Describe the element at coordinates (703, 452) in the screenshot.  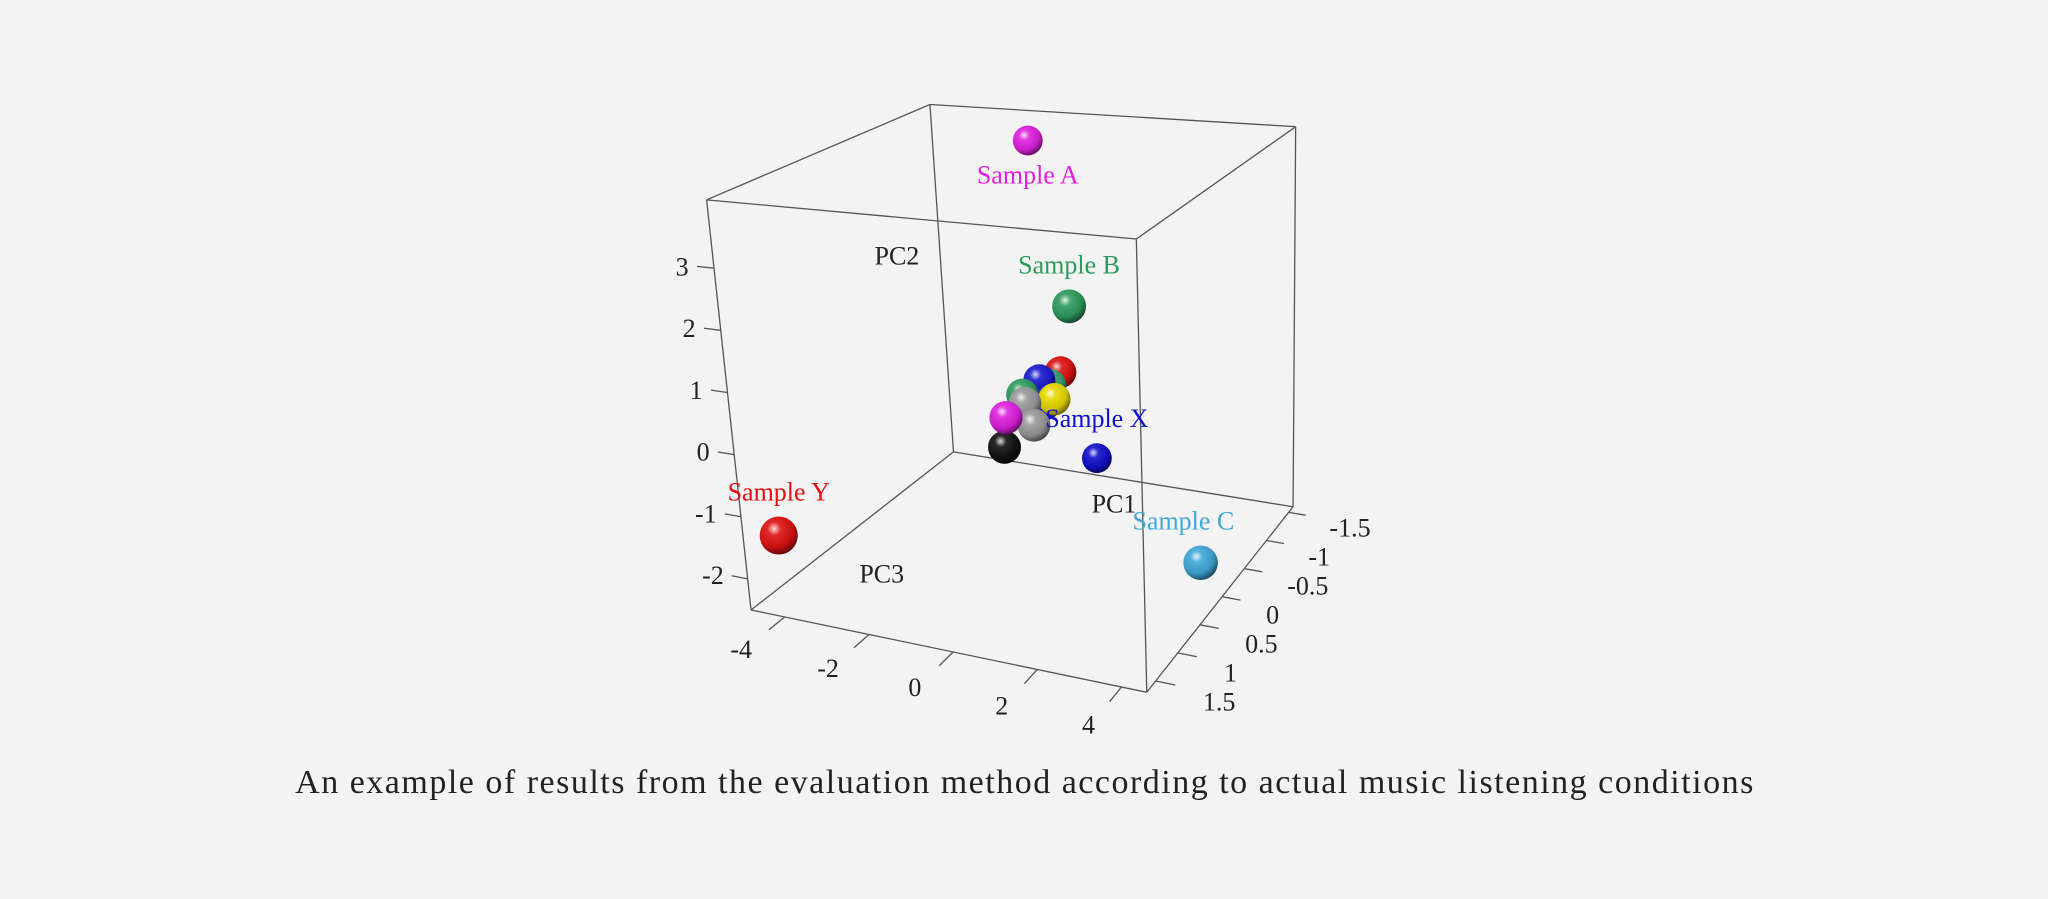
I see `y-tick-label: 0` at that location.